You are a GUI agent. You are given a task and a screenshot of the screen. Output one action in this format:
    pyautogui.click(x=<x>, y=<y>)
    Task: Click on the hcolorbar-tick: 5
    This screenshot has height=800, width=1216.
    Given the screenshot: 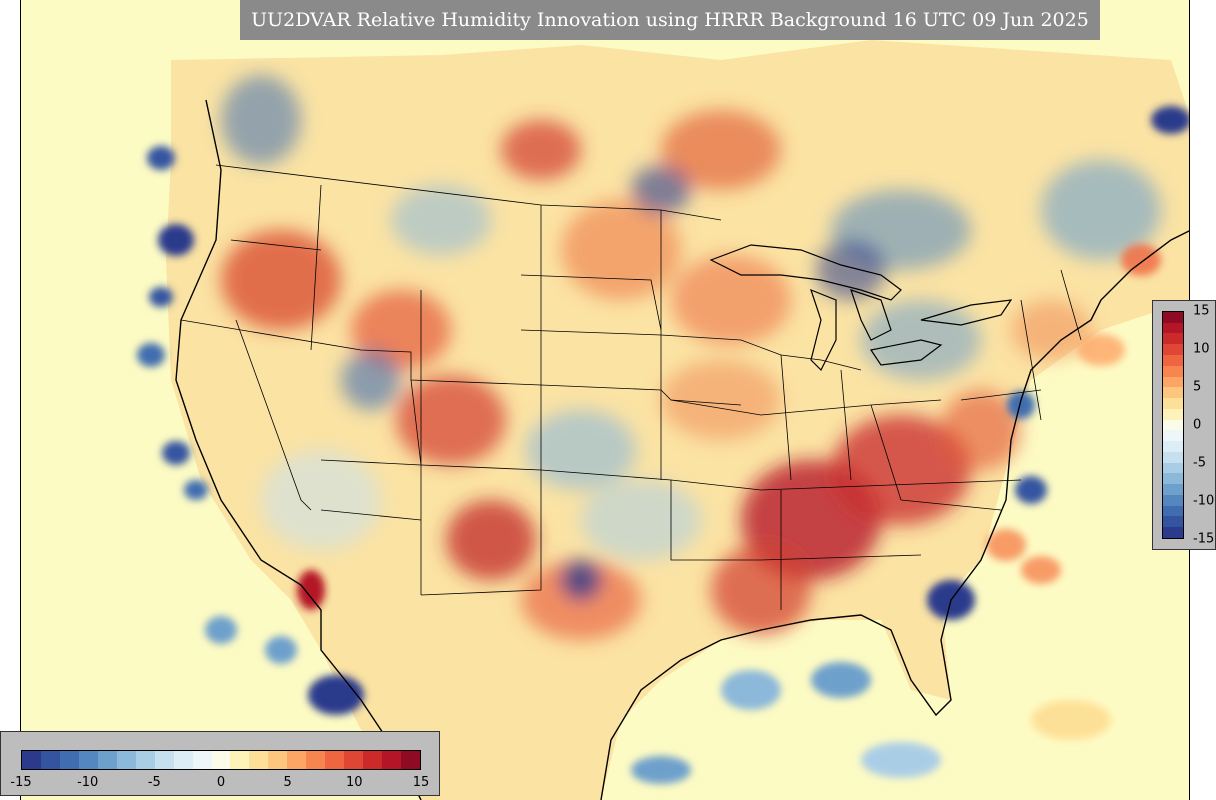 What is the action you would take?
    pyautogui.click(x=287, y=782)
    